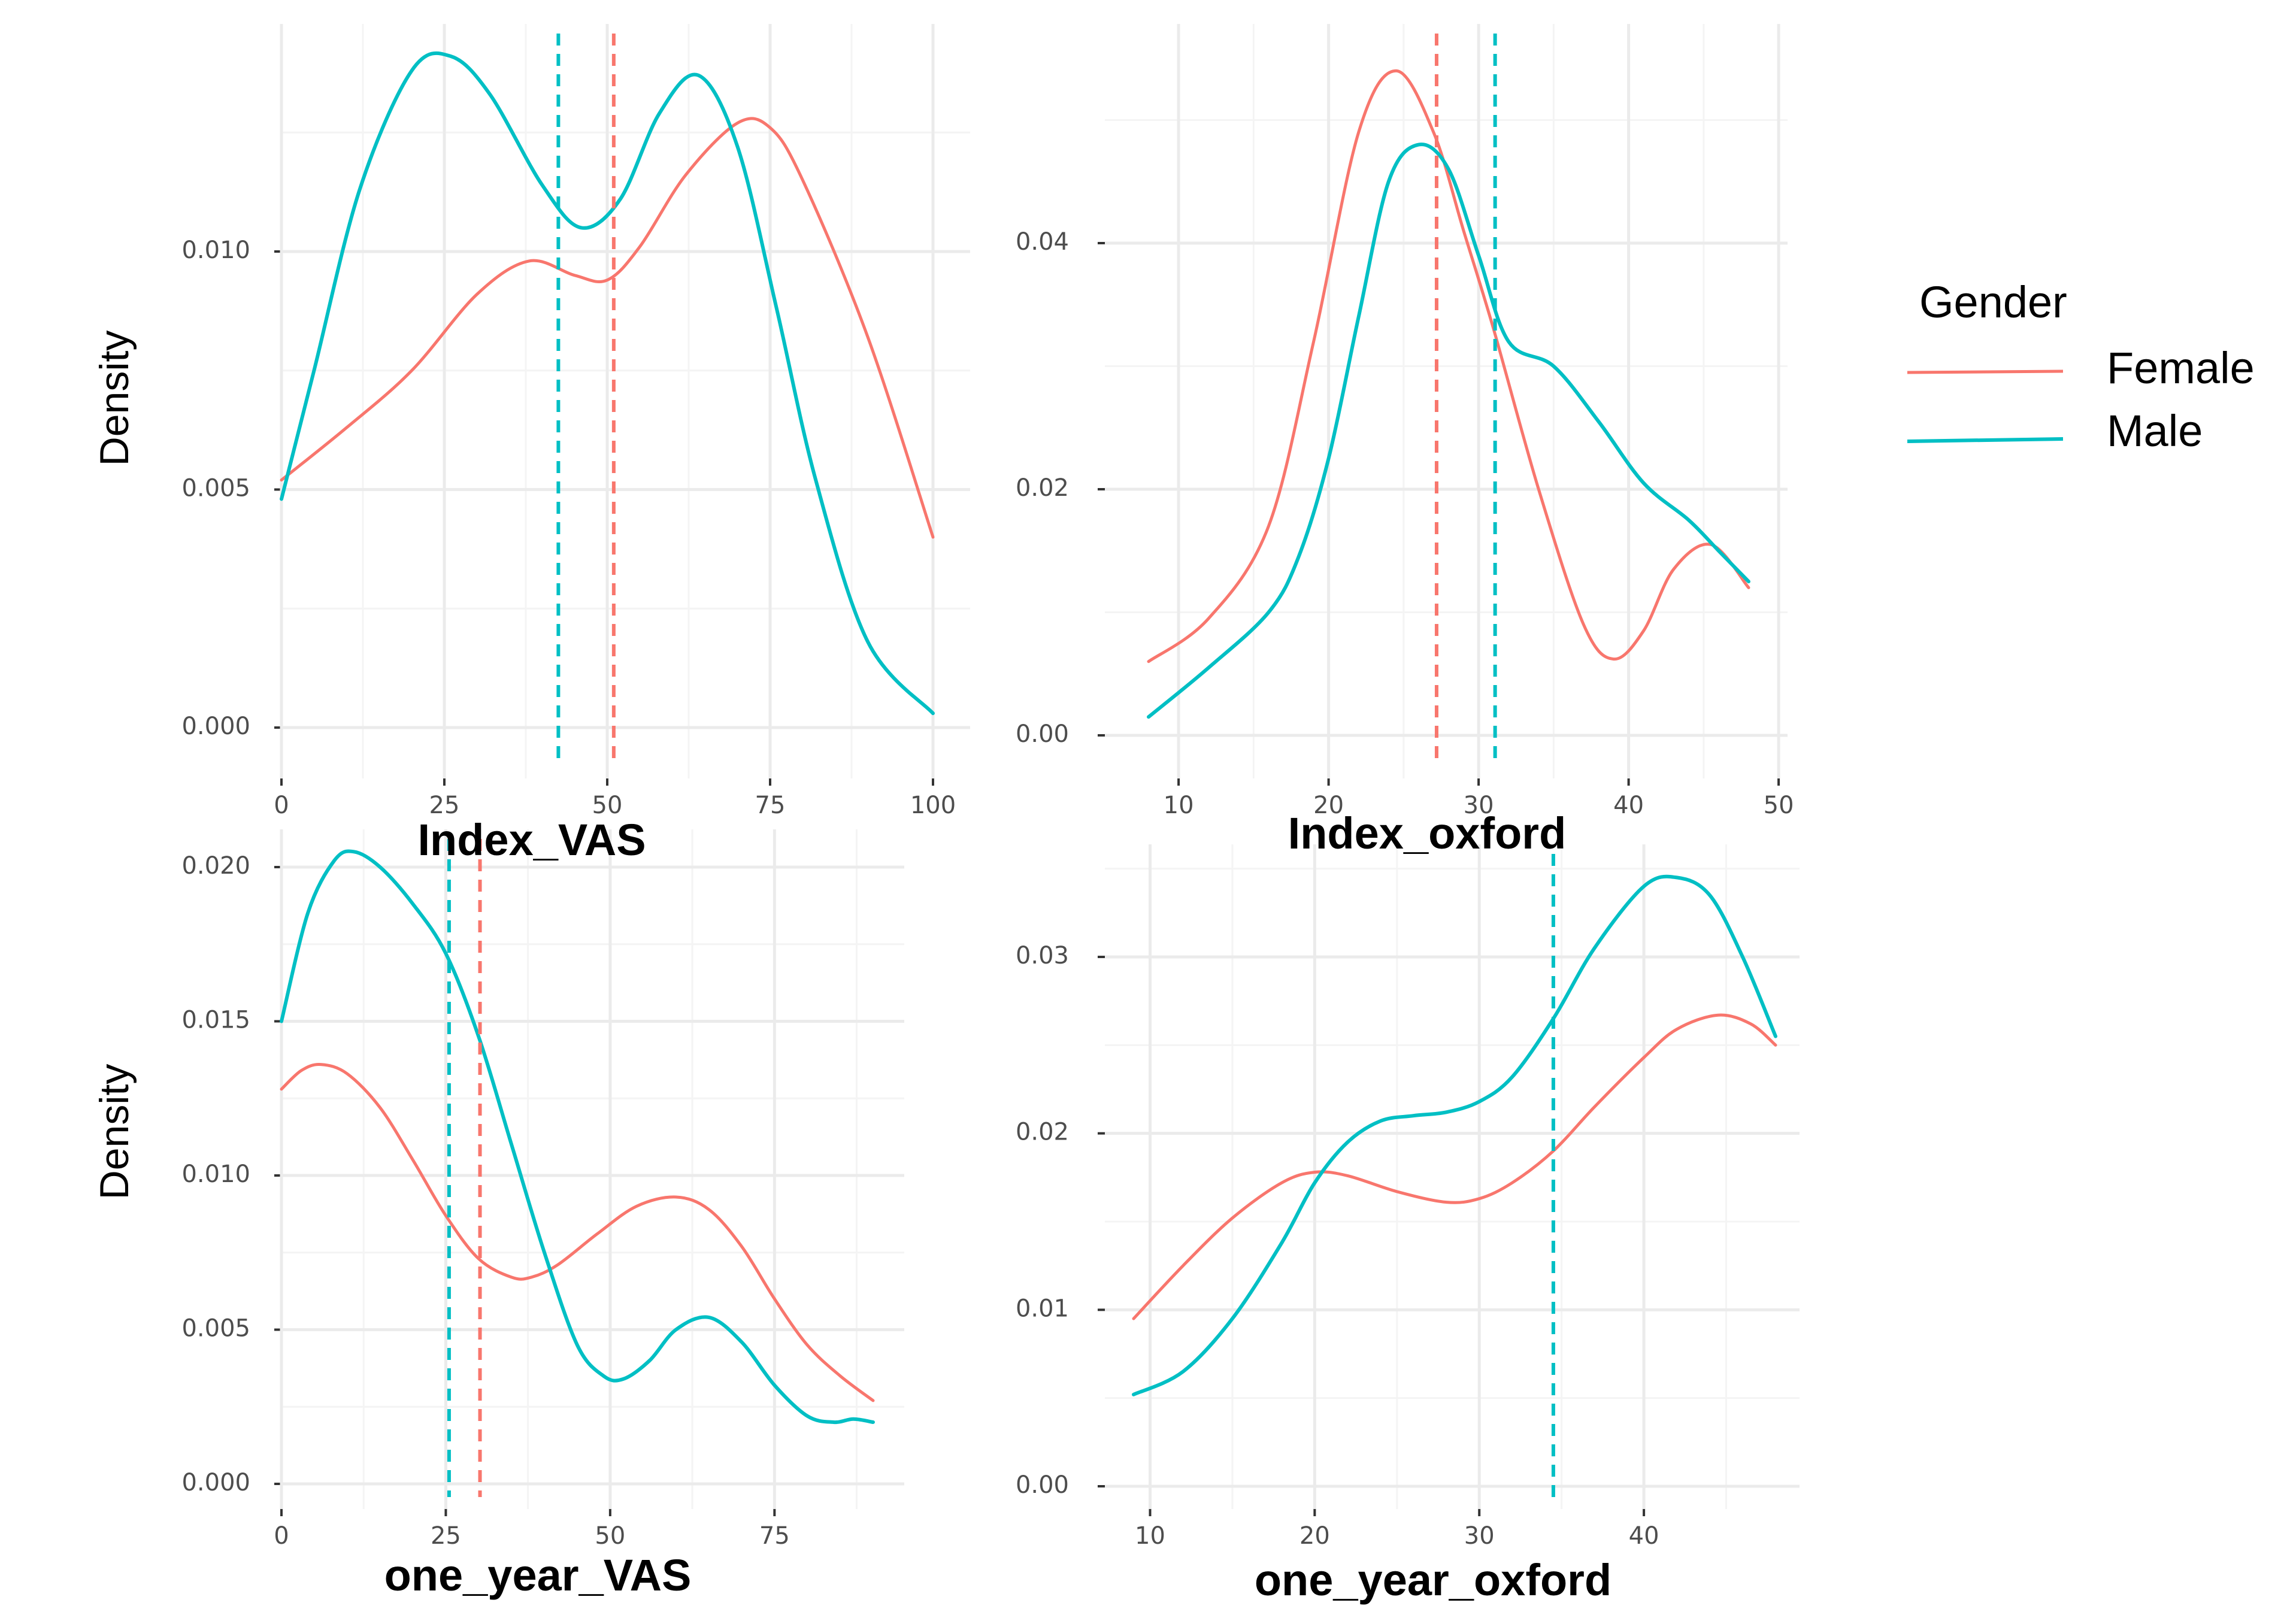 The width and height of the screenshot is (2278, 1624). Describe the element at coordinates (1986, 371) in the screenshot. I see `legend-key-female` at that location.